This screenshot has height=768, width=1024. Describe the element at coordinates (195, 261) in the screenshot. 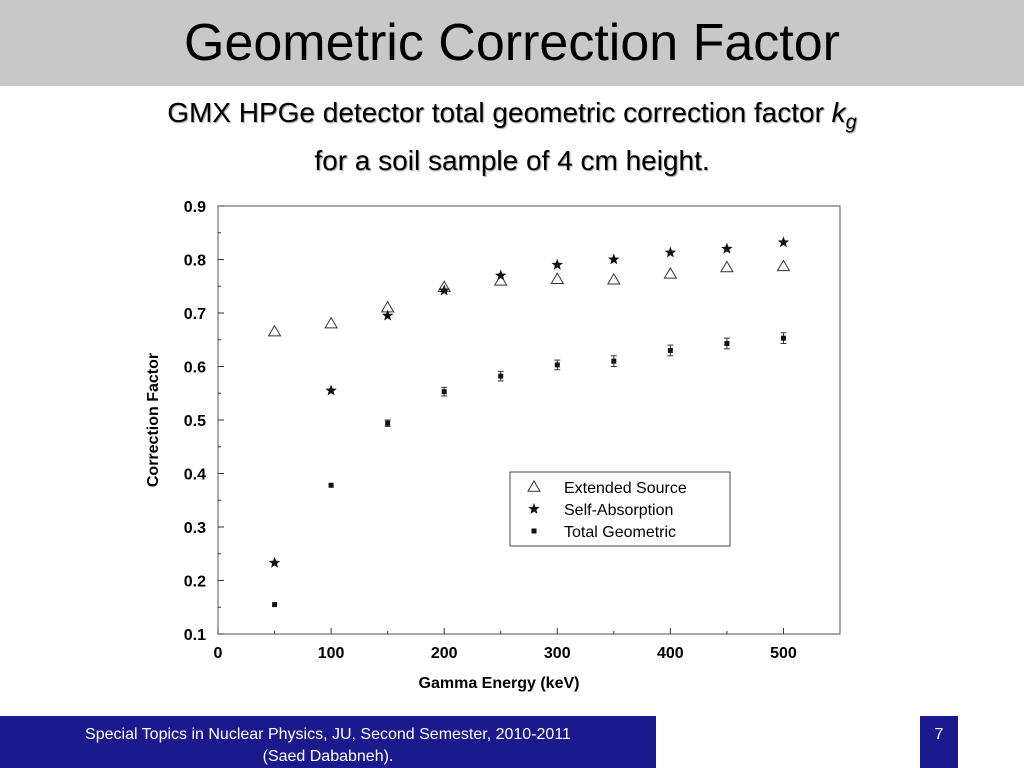

I see `y-tick-label: 0.8` at that location.